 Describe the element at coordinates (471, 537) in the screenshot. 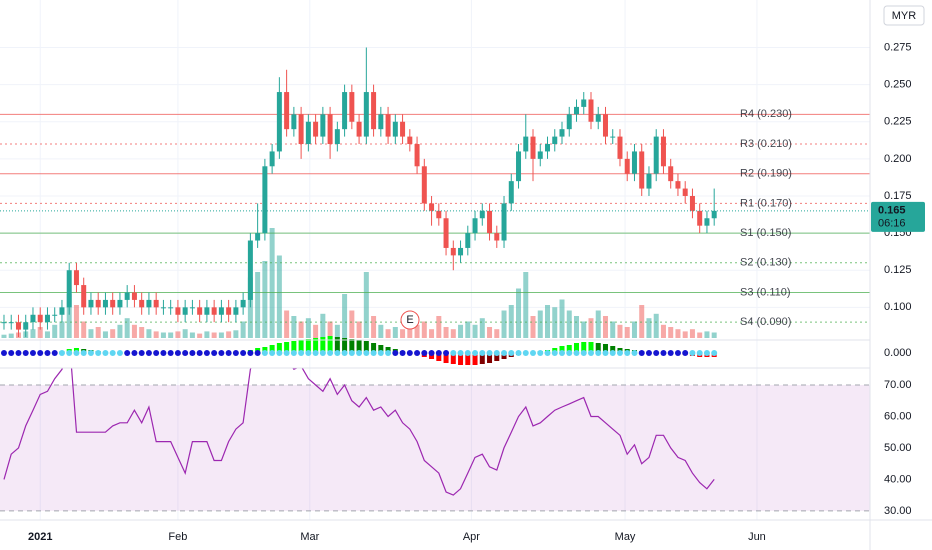

I see `x-tick-label: Apr` at that location.